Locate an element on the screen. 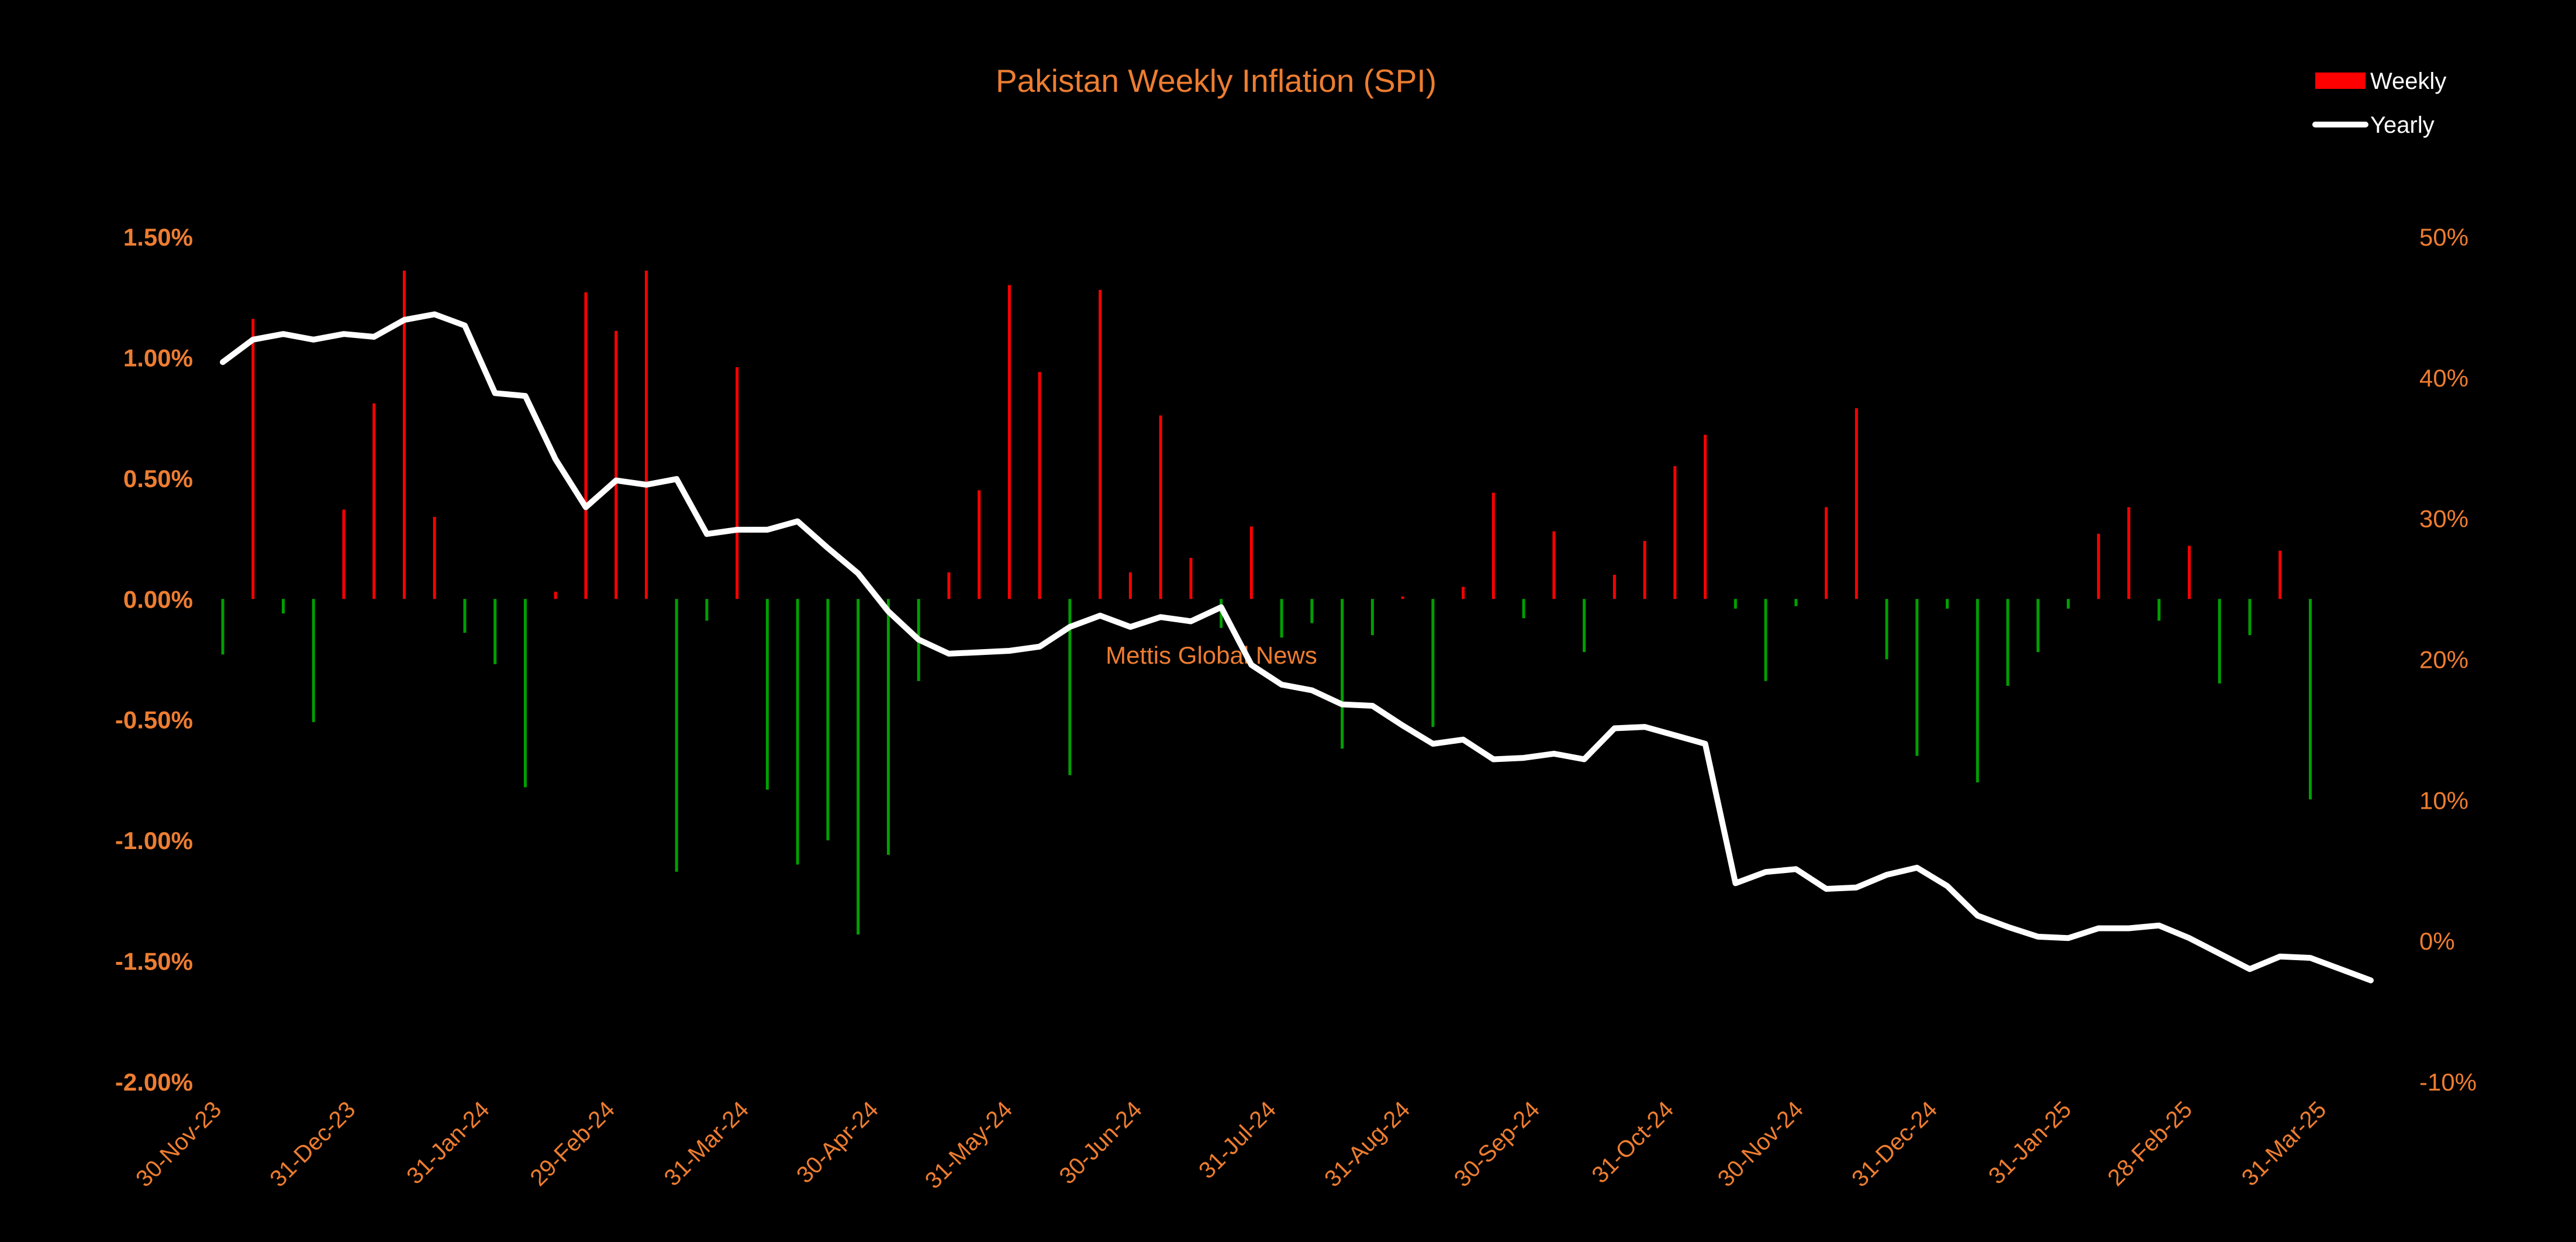 Image resolution: width=2576 pixels, height=1242 pixels. y-left-tick-label: 0.50% is located at coordinates (158, 478).